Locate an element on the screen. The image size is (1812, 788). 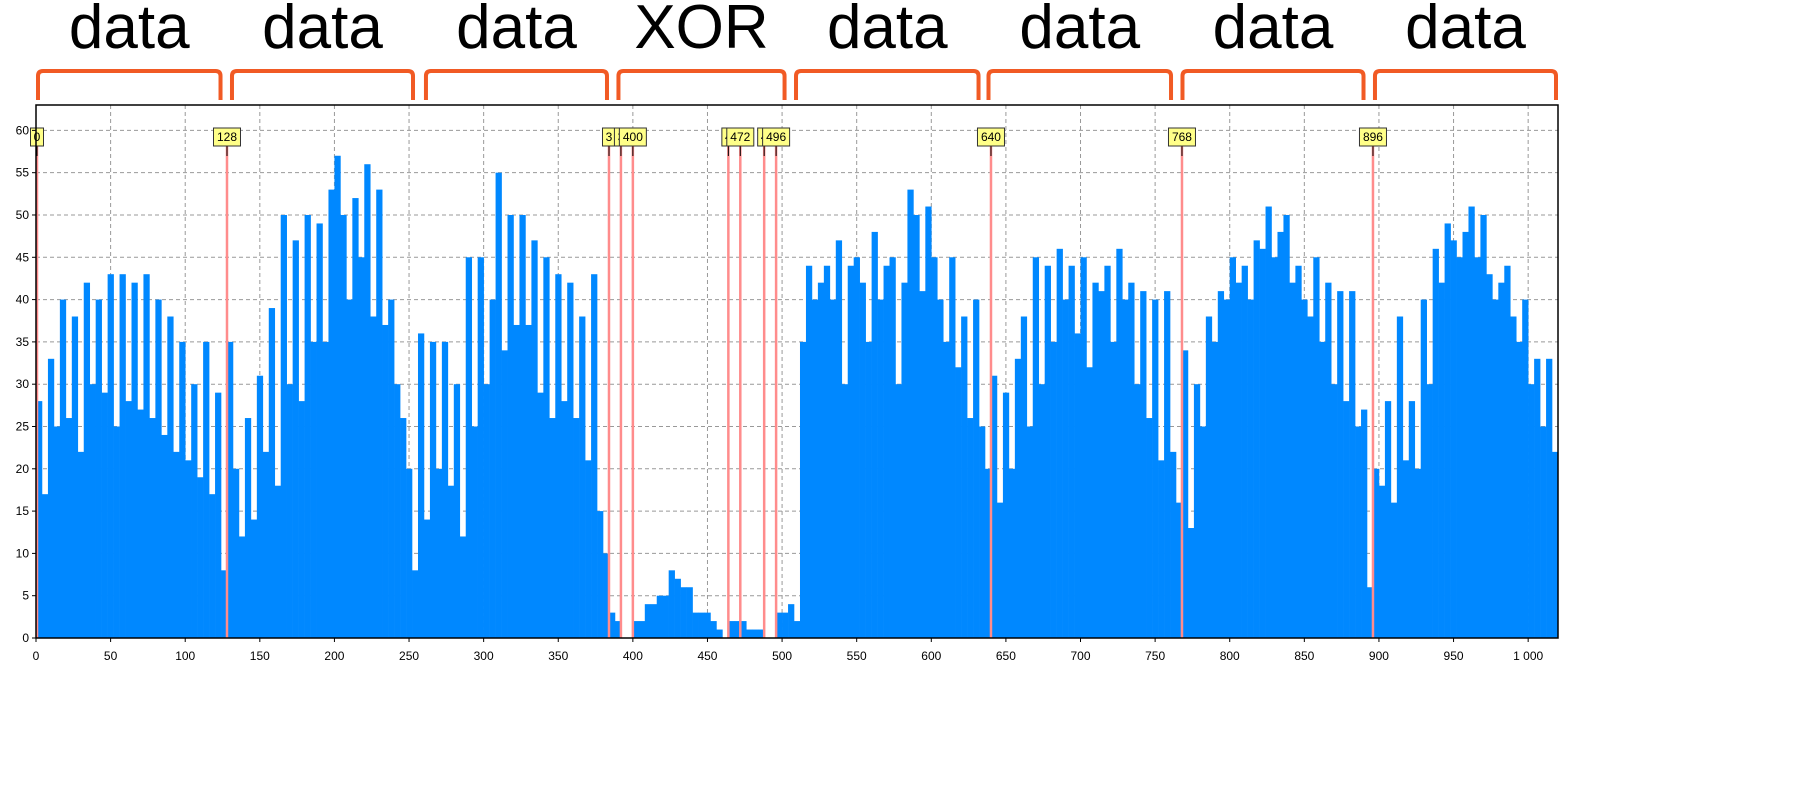
marker-flag: 640 is located at coordinates (990, 137).